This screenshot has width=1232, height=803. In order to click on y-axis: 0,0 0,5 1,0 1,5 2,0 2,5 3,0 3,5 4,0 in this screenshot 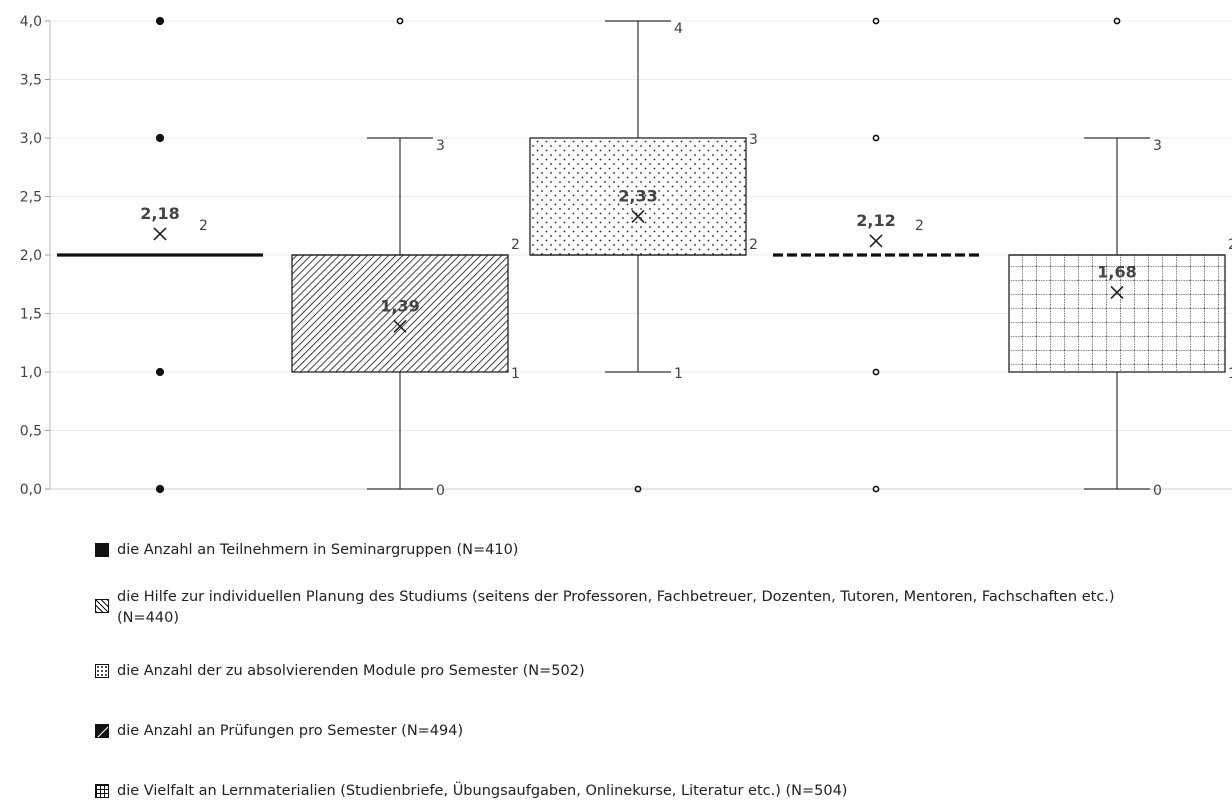, I will do `click(35, 256)`.